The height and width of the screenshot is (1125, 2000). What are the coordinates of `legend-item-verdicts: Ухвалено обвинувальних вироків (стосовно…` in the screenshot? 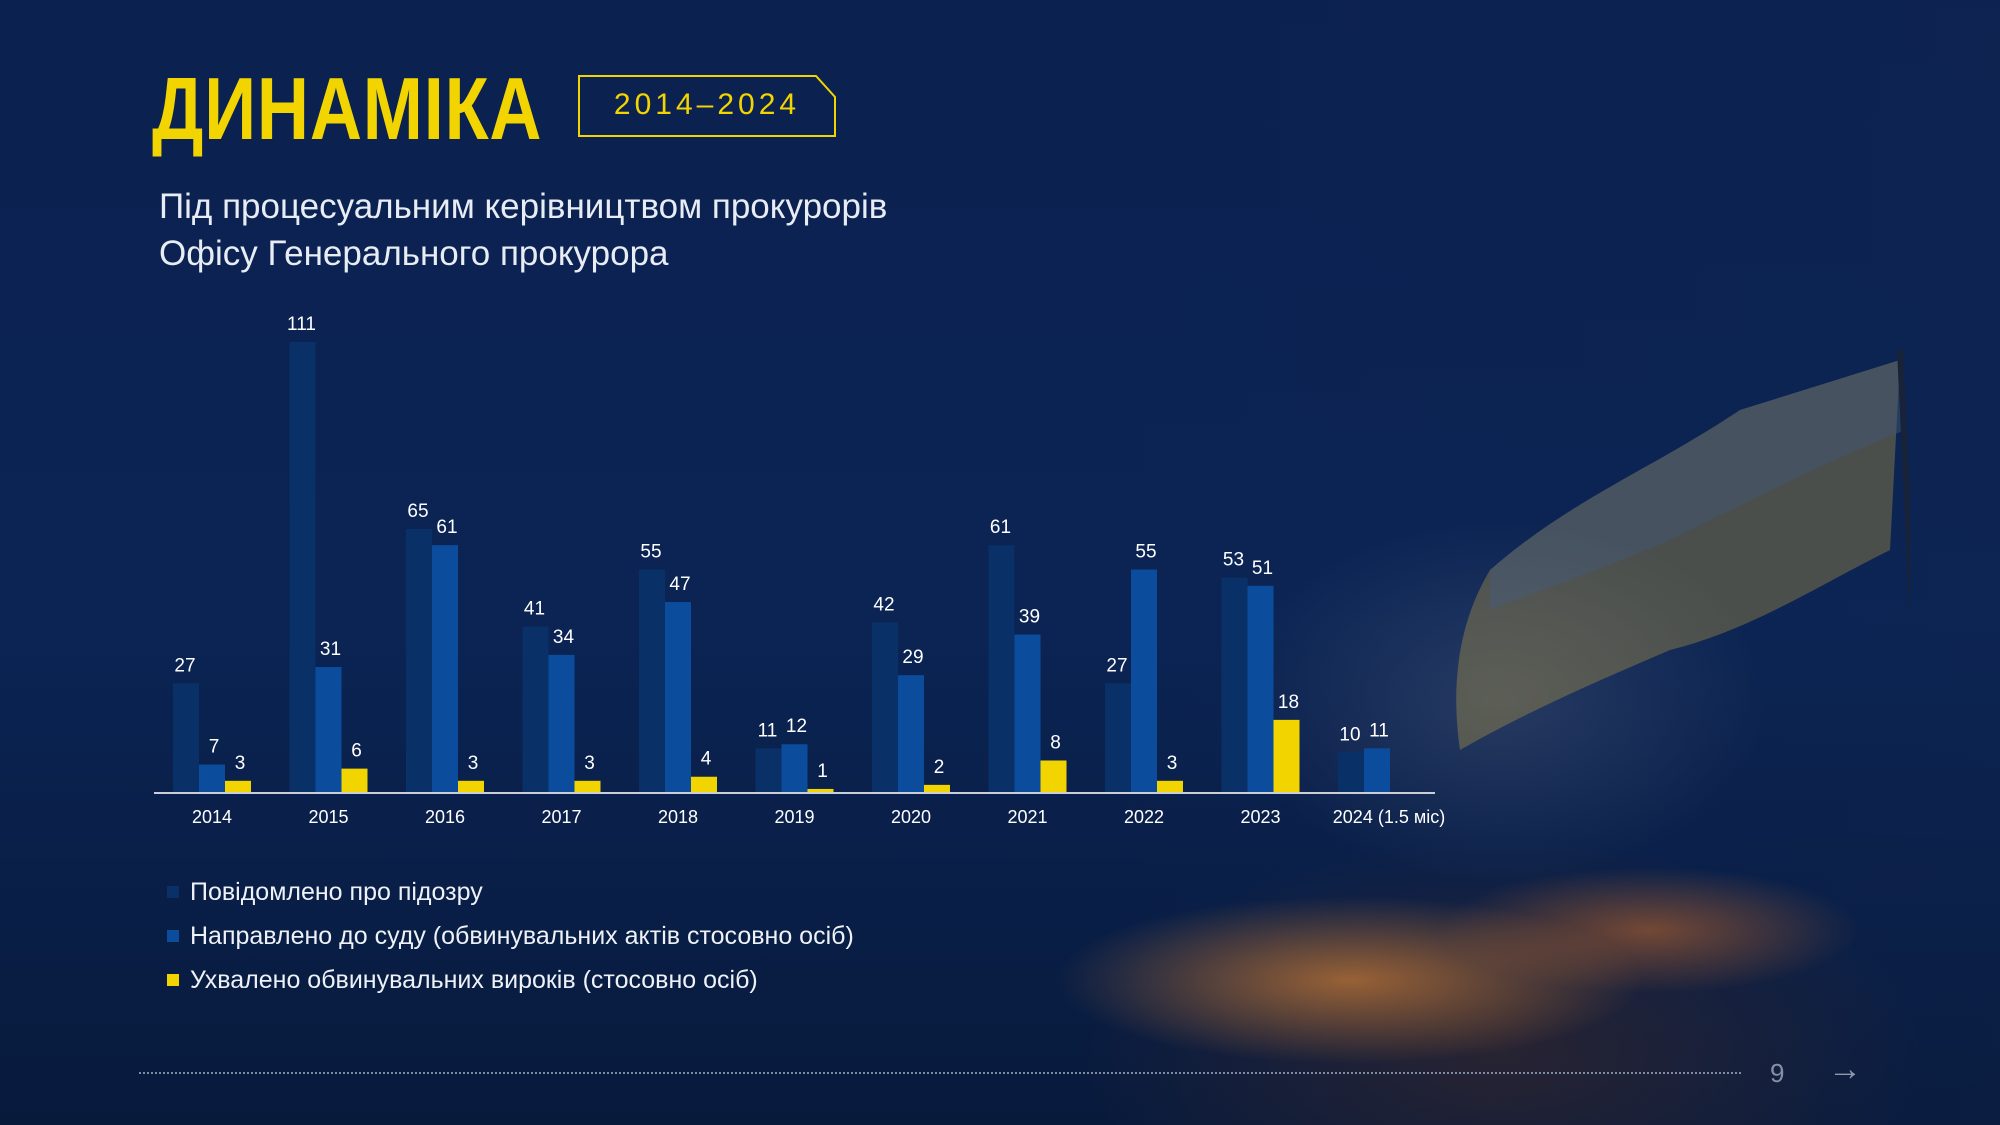 It's located at (510, 980).